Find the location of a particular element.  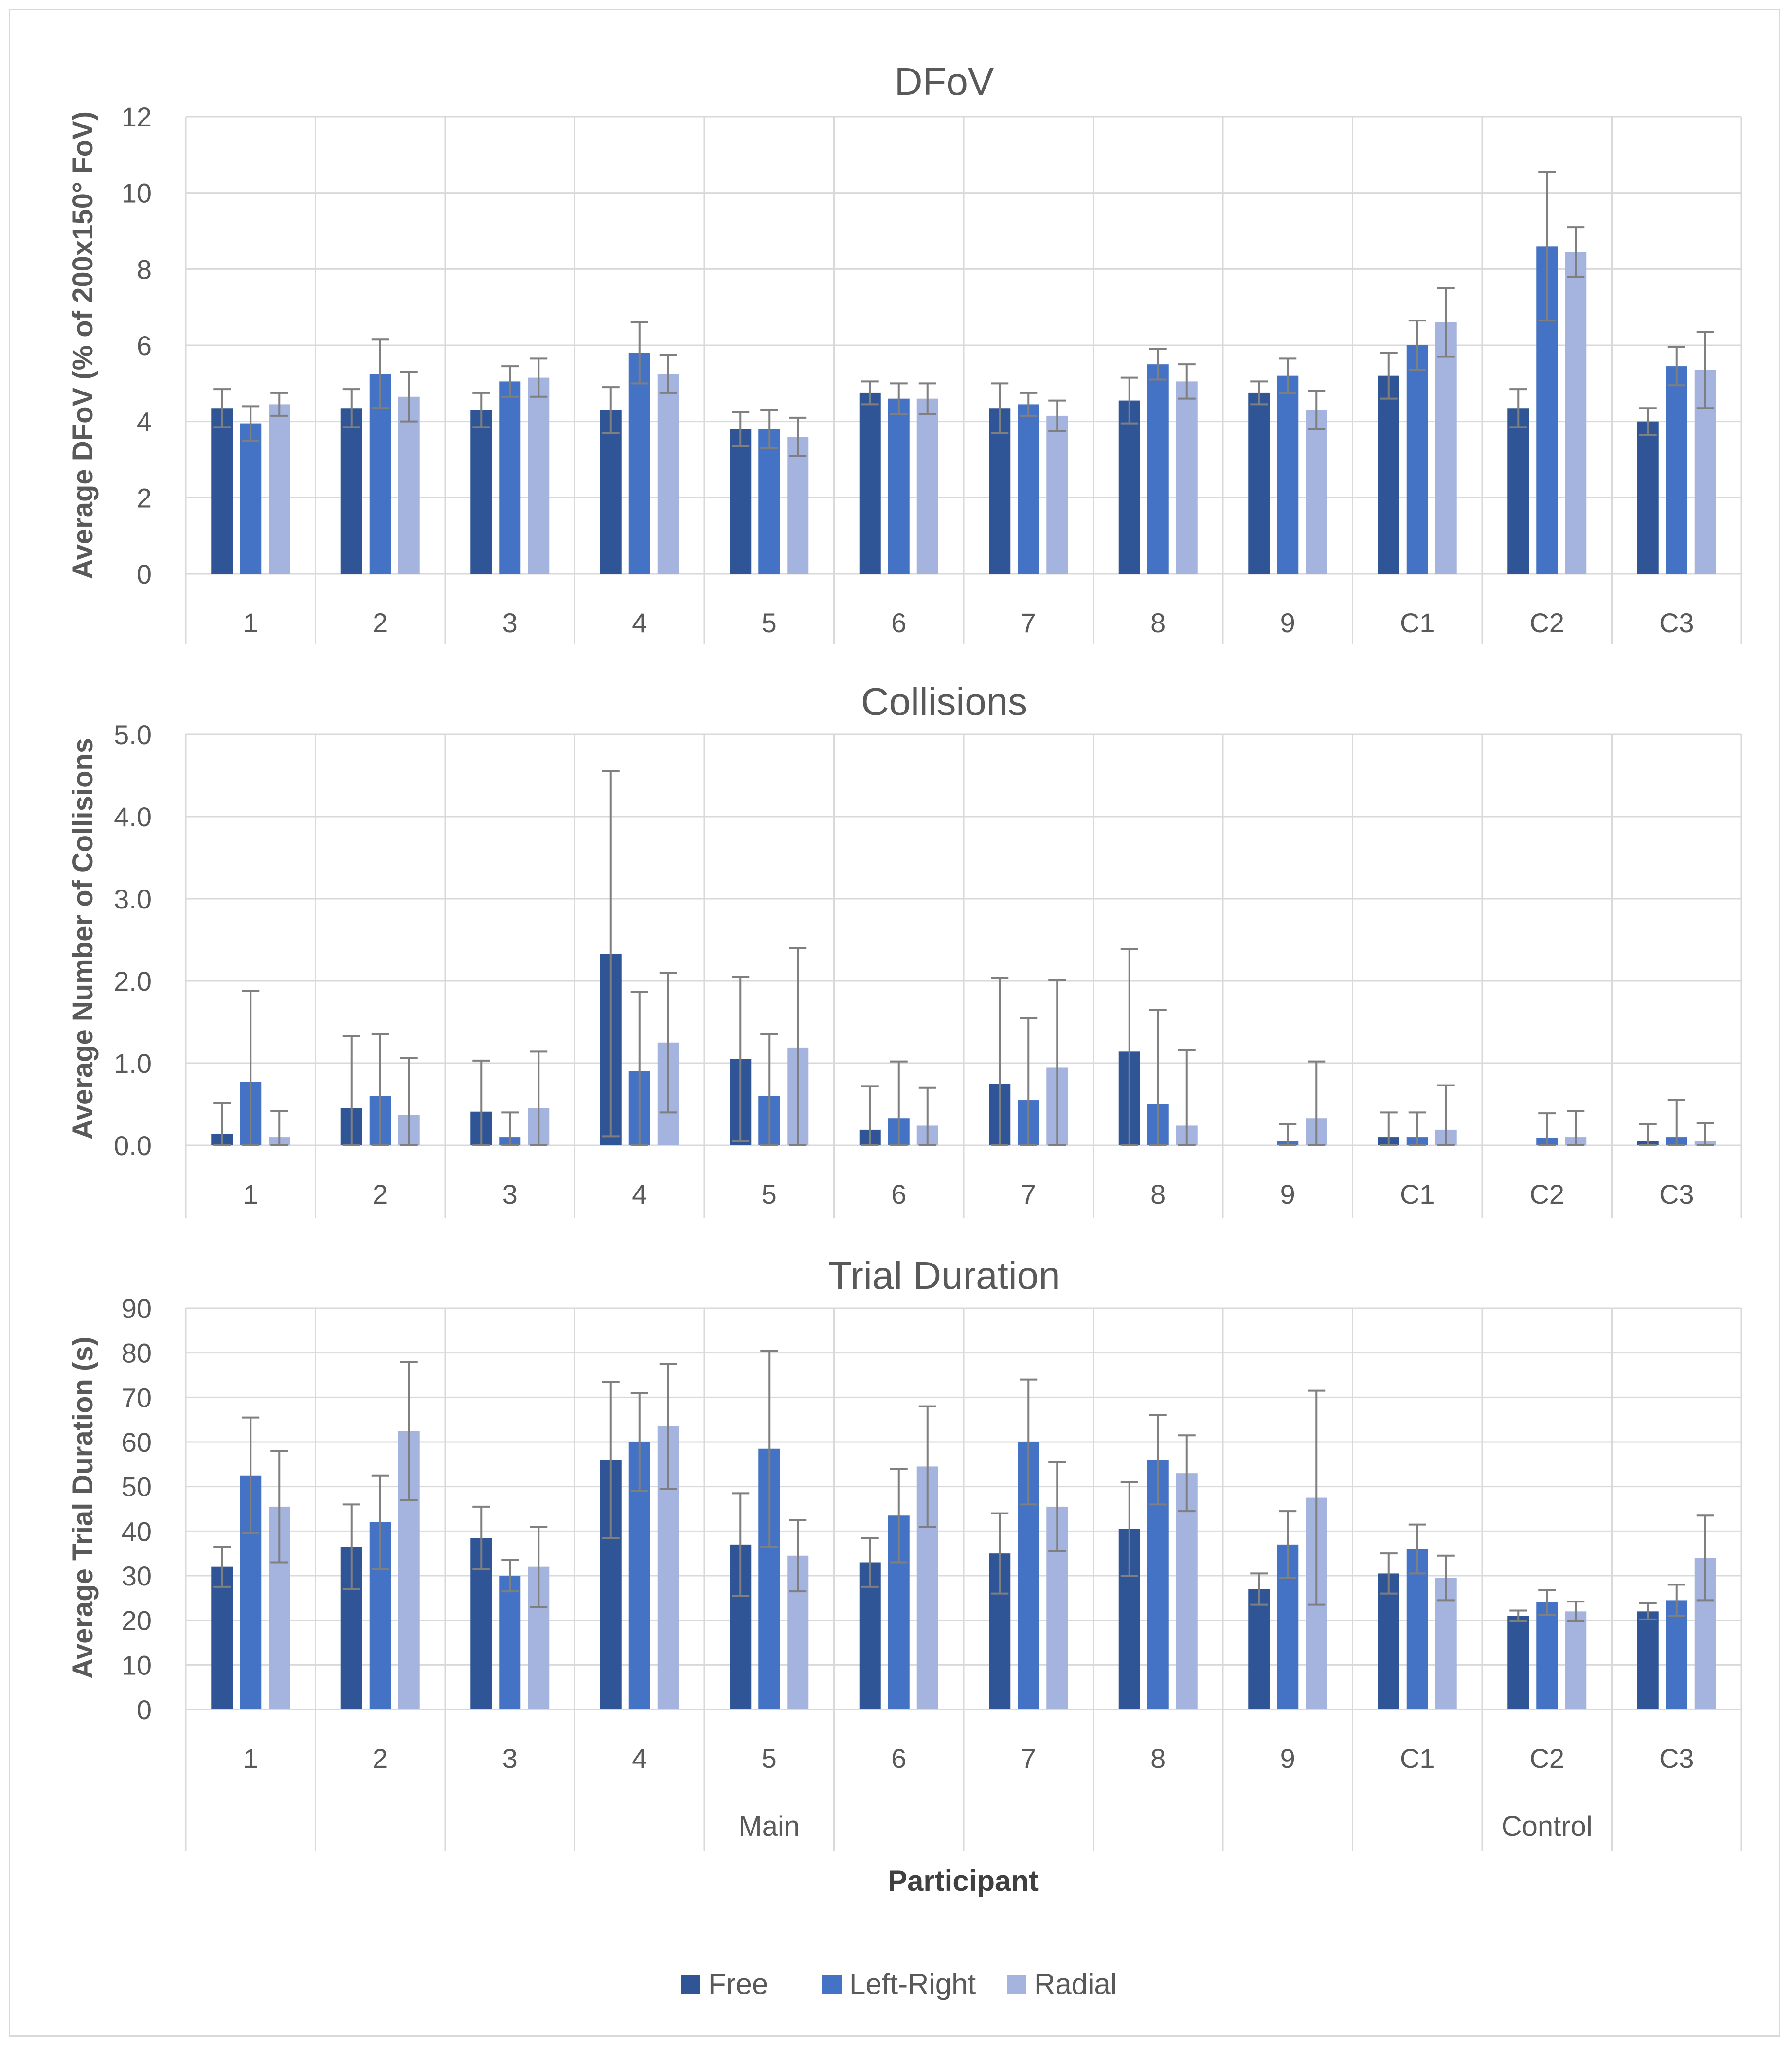

legend-label: Radial is located at coordinates (1076, 1984).